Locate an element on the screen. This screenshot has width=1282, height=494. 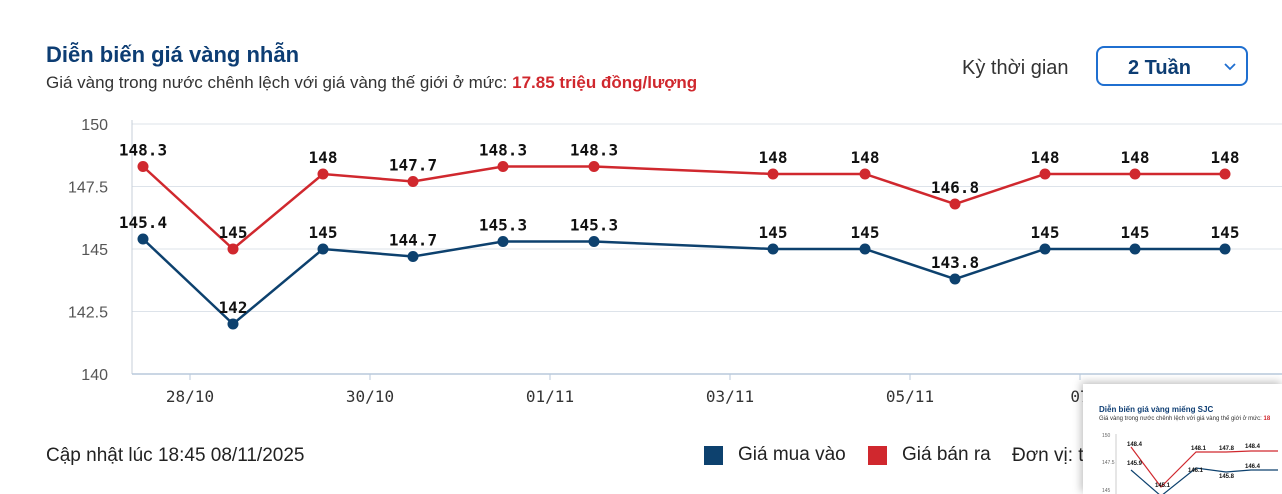
data-label: 145.4 is located at coordinates (143, 222).